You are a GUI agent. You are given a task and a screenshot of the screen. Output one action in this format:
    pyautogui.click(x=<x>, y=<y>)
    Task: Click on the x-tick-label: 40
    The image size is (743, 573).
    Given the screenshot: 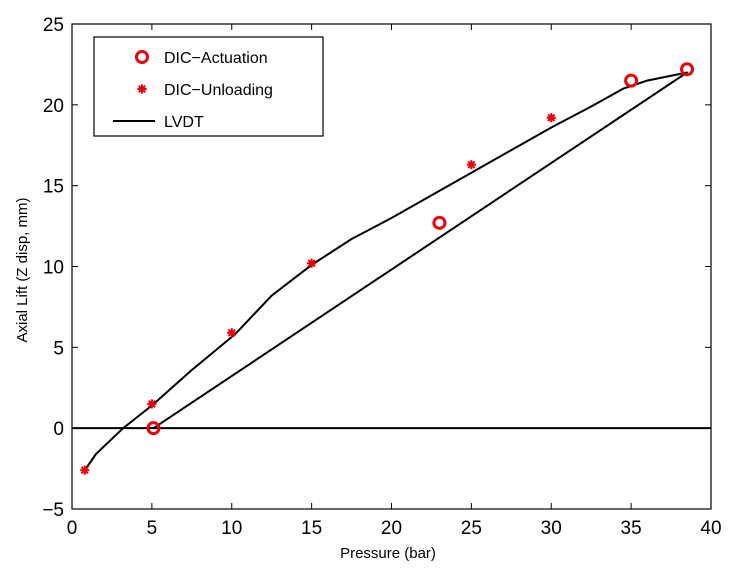 What is the action you would take?
    pyautogui.click(x=710, y=528)
    